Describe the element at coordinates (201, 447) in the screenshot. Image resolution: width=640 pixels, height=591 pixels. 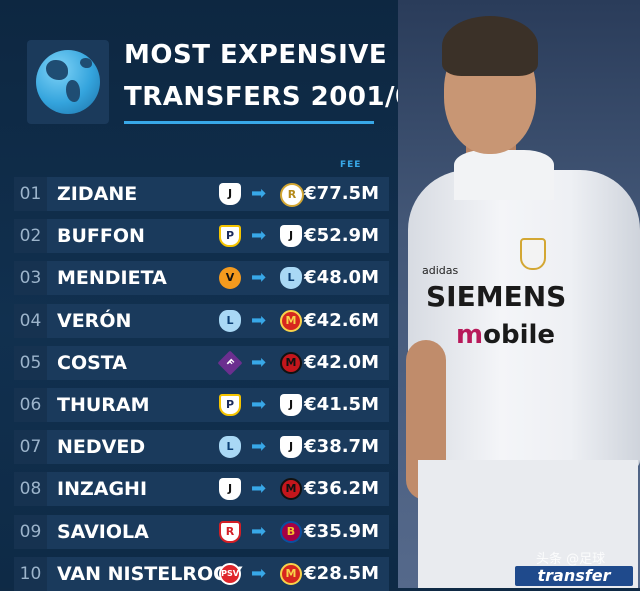
I see `transfer-row: 07 NEDVED L ➡ J €38.7M` at that location.